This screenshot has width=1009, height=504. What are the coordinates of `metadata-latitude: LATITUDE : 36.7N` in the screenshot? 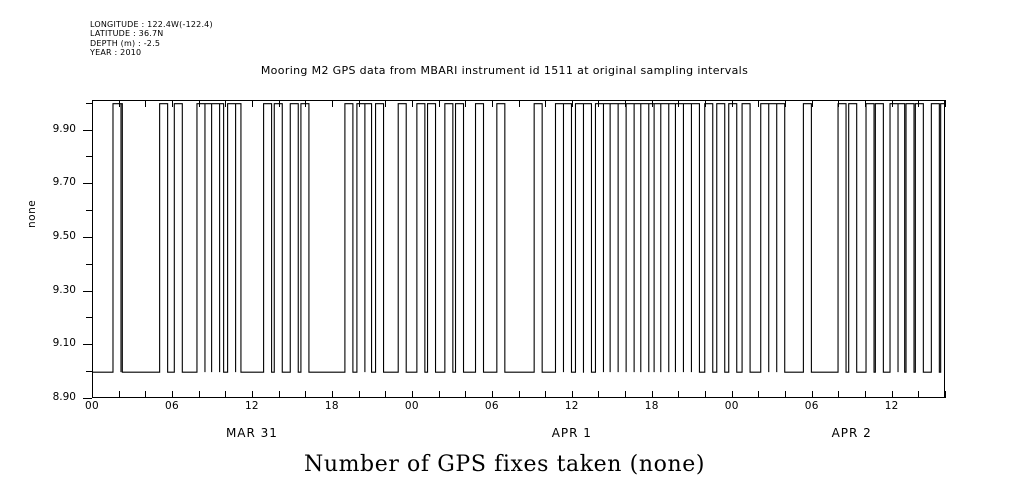 It's located at (127, 34).